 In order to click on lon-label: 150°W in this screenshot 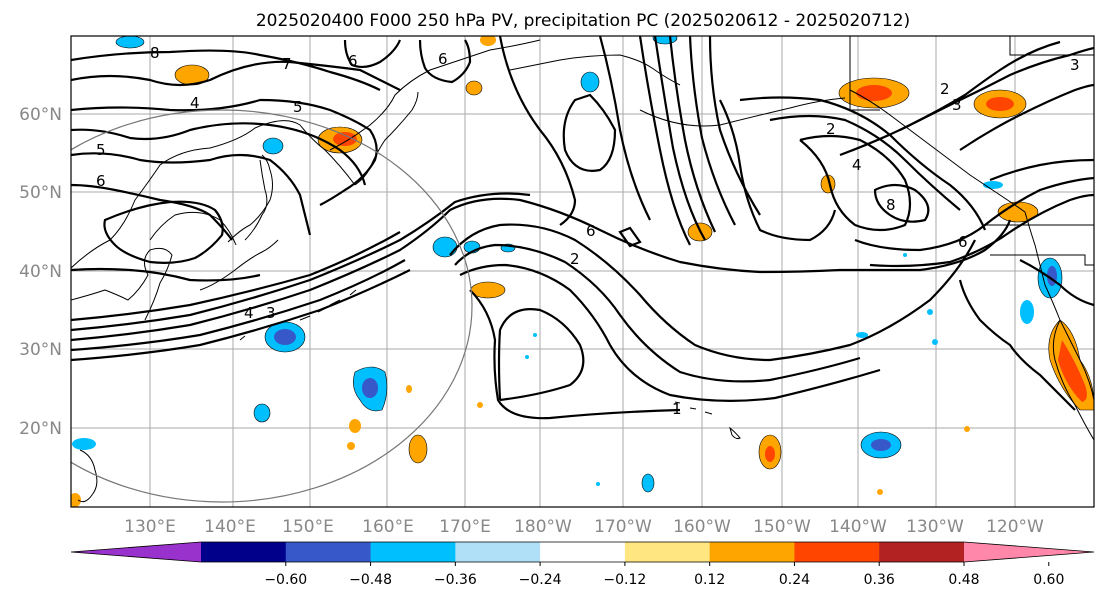, I will do `click(782, 527)`.